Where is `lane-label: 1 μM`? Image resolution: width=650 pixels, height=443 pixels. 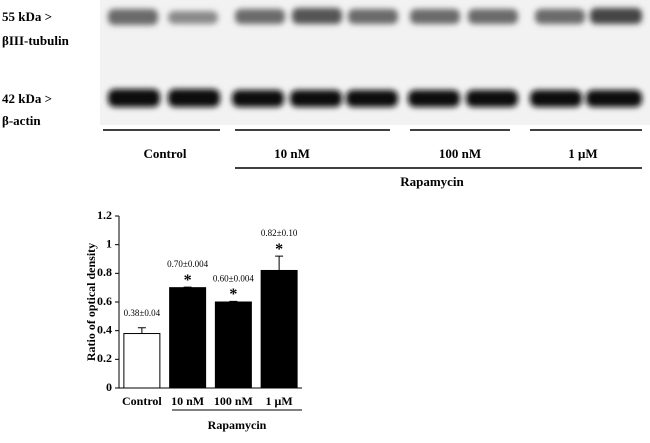 lane-label: 1 μM is located at coordinates (582, 153).